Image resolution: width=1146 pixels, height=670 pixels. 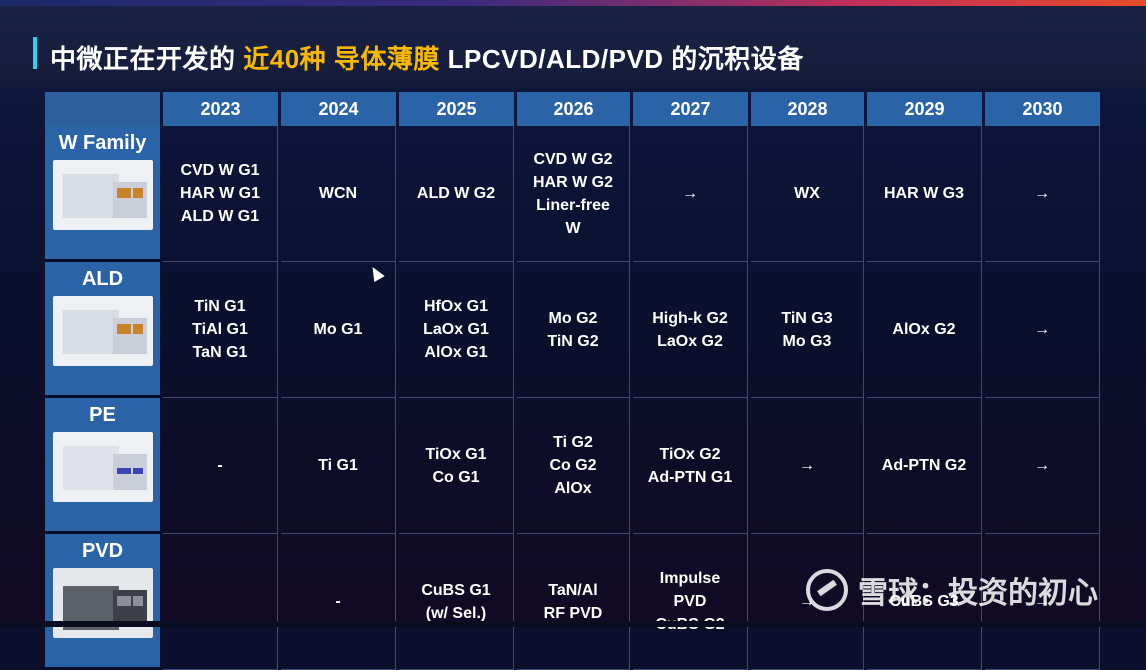 I want to click on cell-line: Co G2, so click(x=573, y=465).